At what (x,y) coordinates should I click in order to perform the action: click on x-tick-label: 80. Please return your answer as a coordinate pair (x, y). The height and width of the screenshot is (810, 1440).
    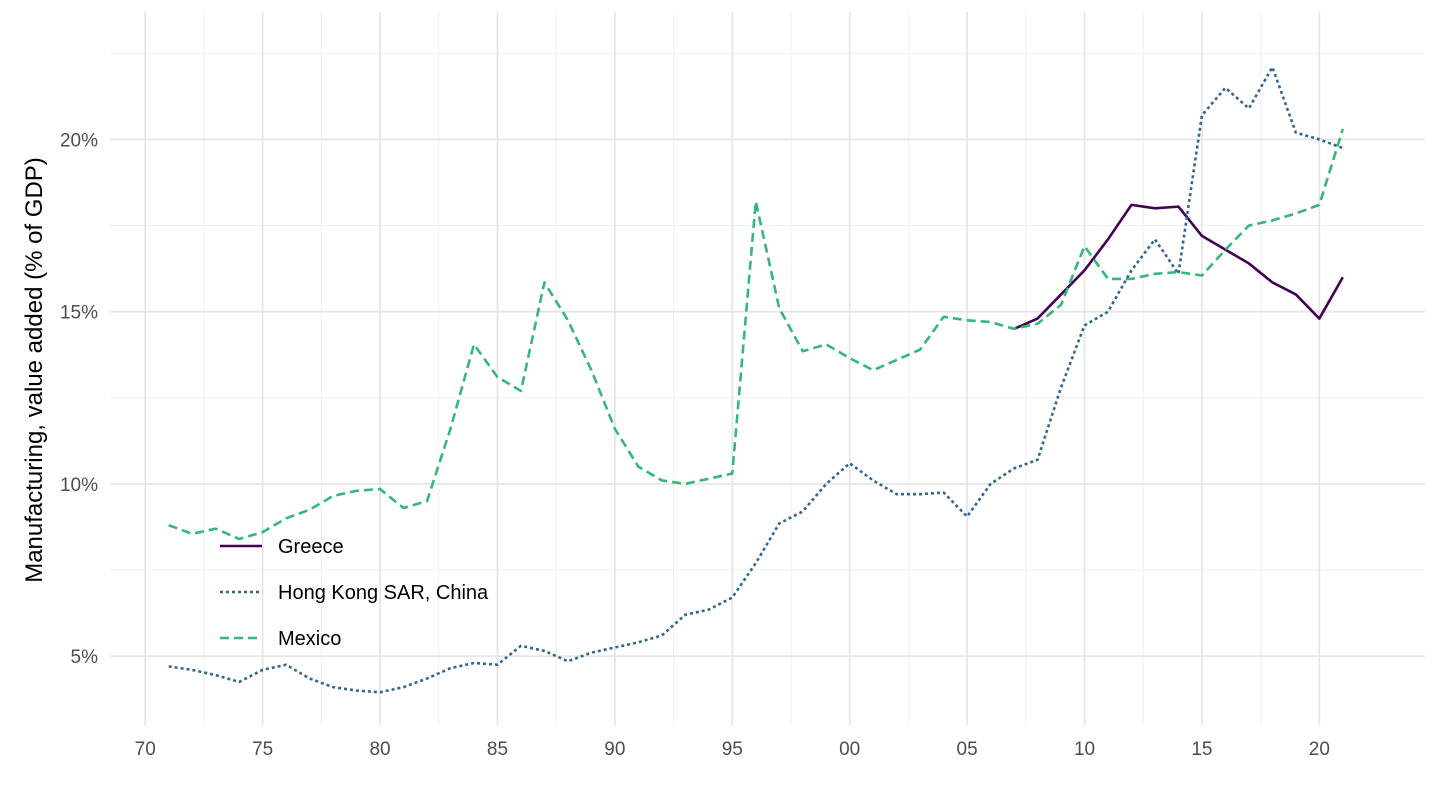
    Looking at the image, I should click on (379, 749).